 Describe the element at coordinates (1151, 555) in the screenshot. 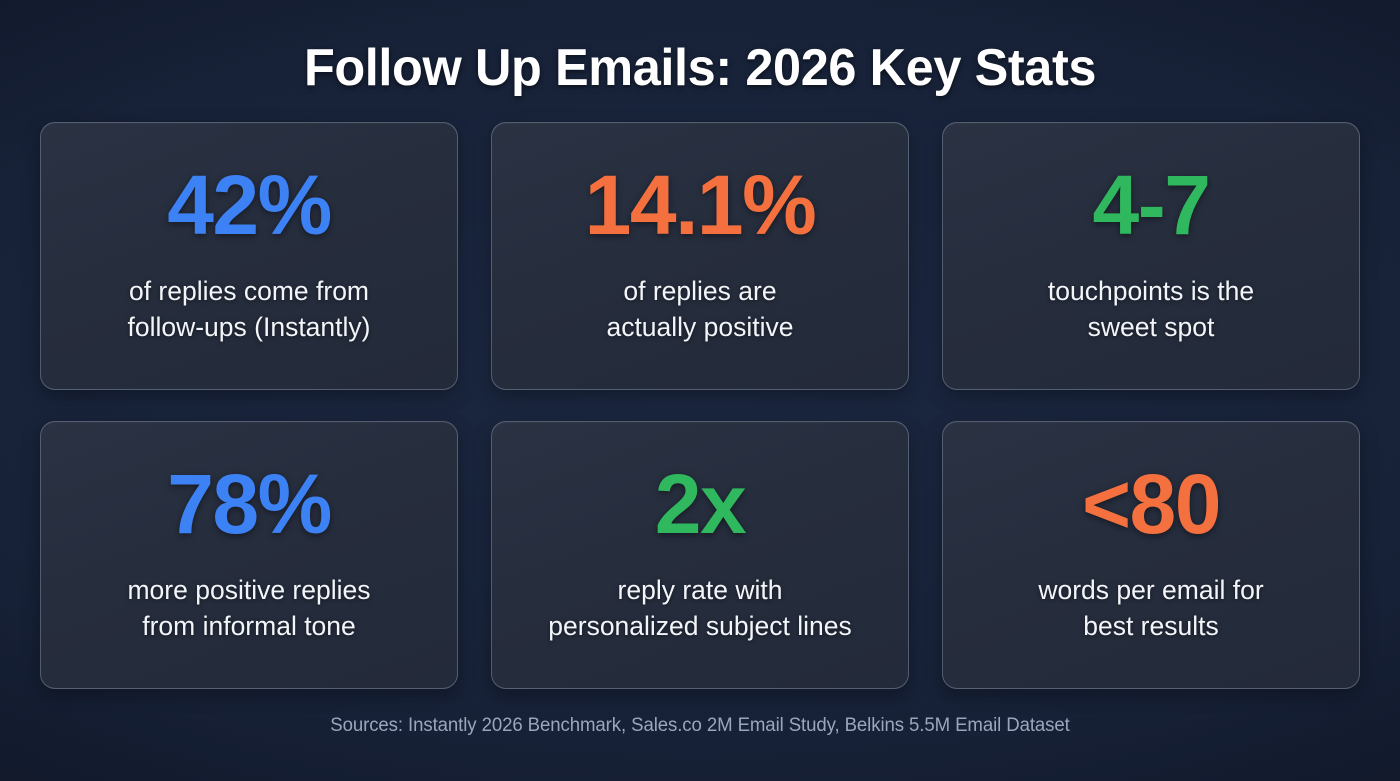

I see `stat-card-under-80-words: <80 words per email for best results` at that location.